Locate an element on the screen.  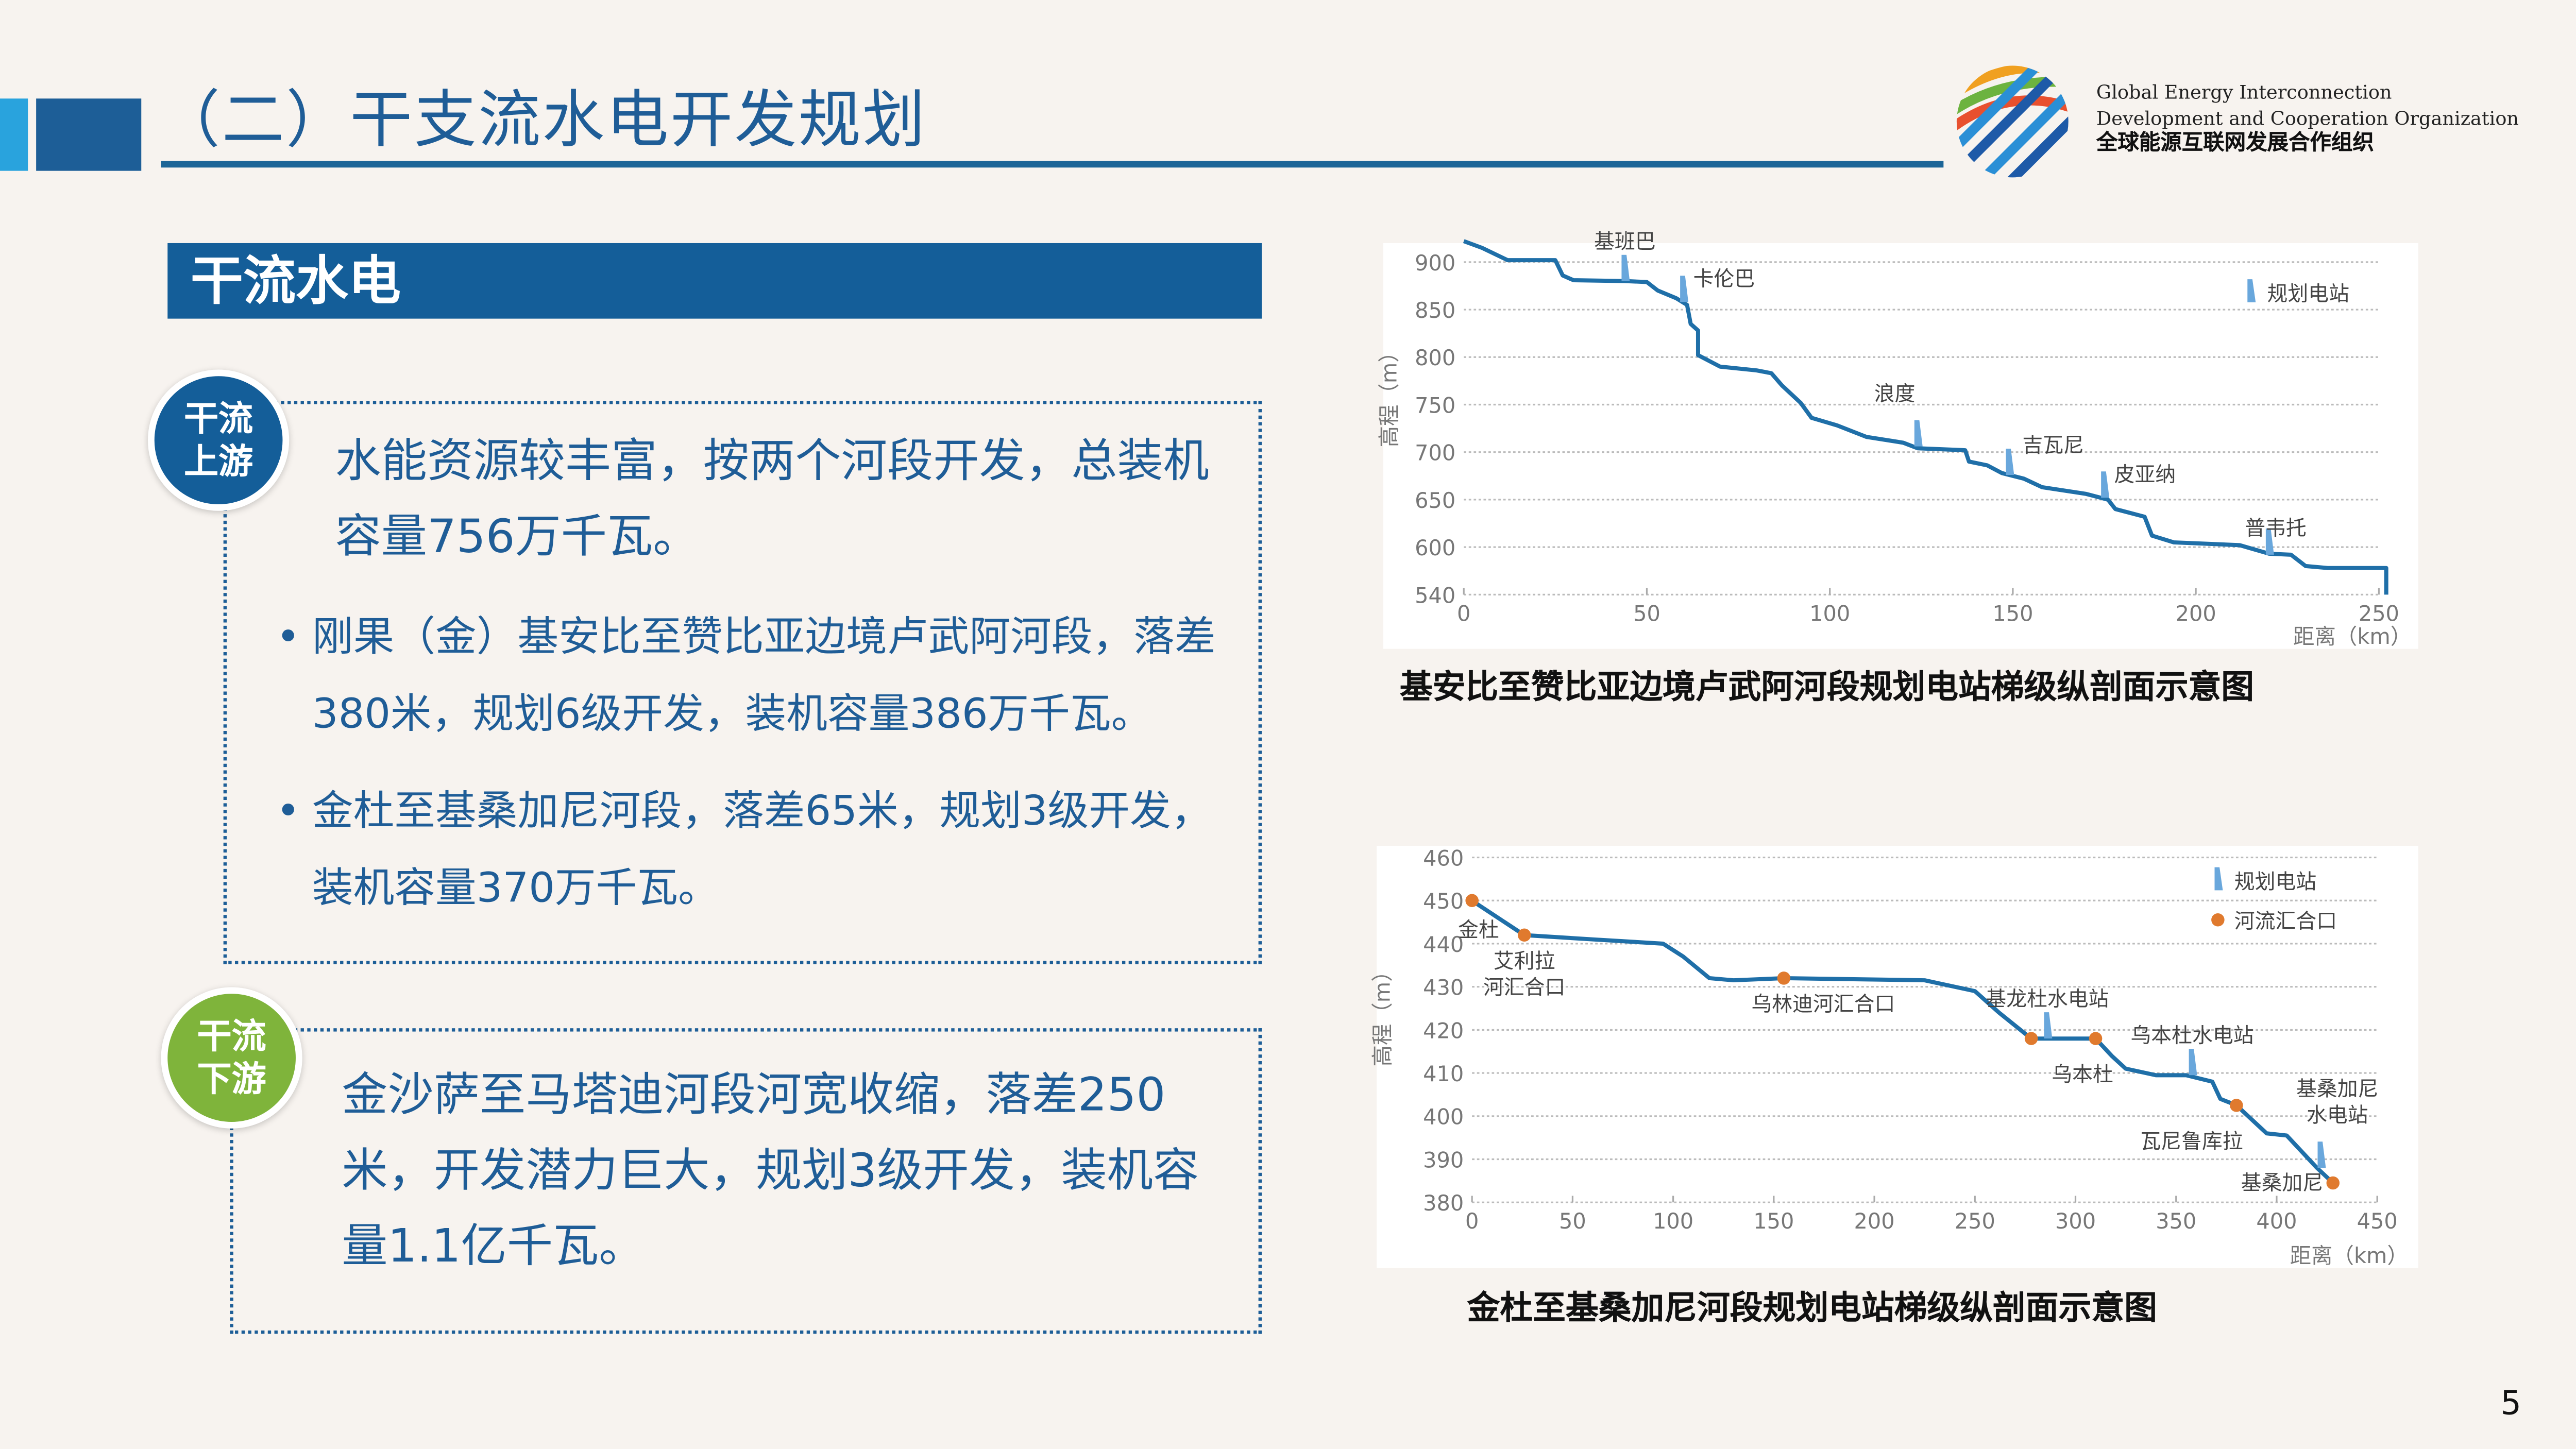
legend-label: 河流汇合口 is located at coordinates (2285, 921).